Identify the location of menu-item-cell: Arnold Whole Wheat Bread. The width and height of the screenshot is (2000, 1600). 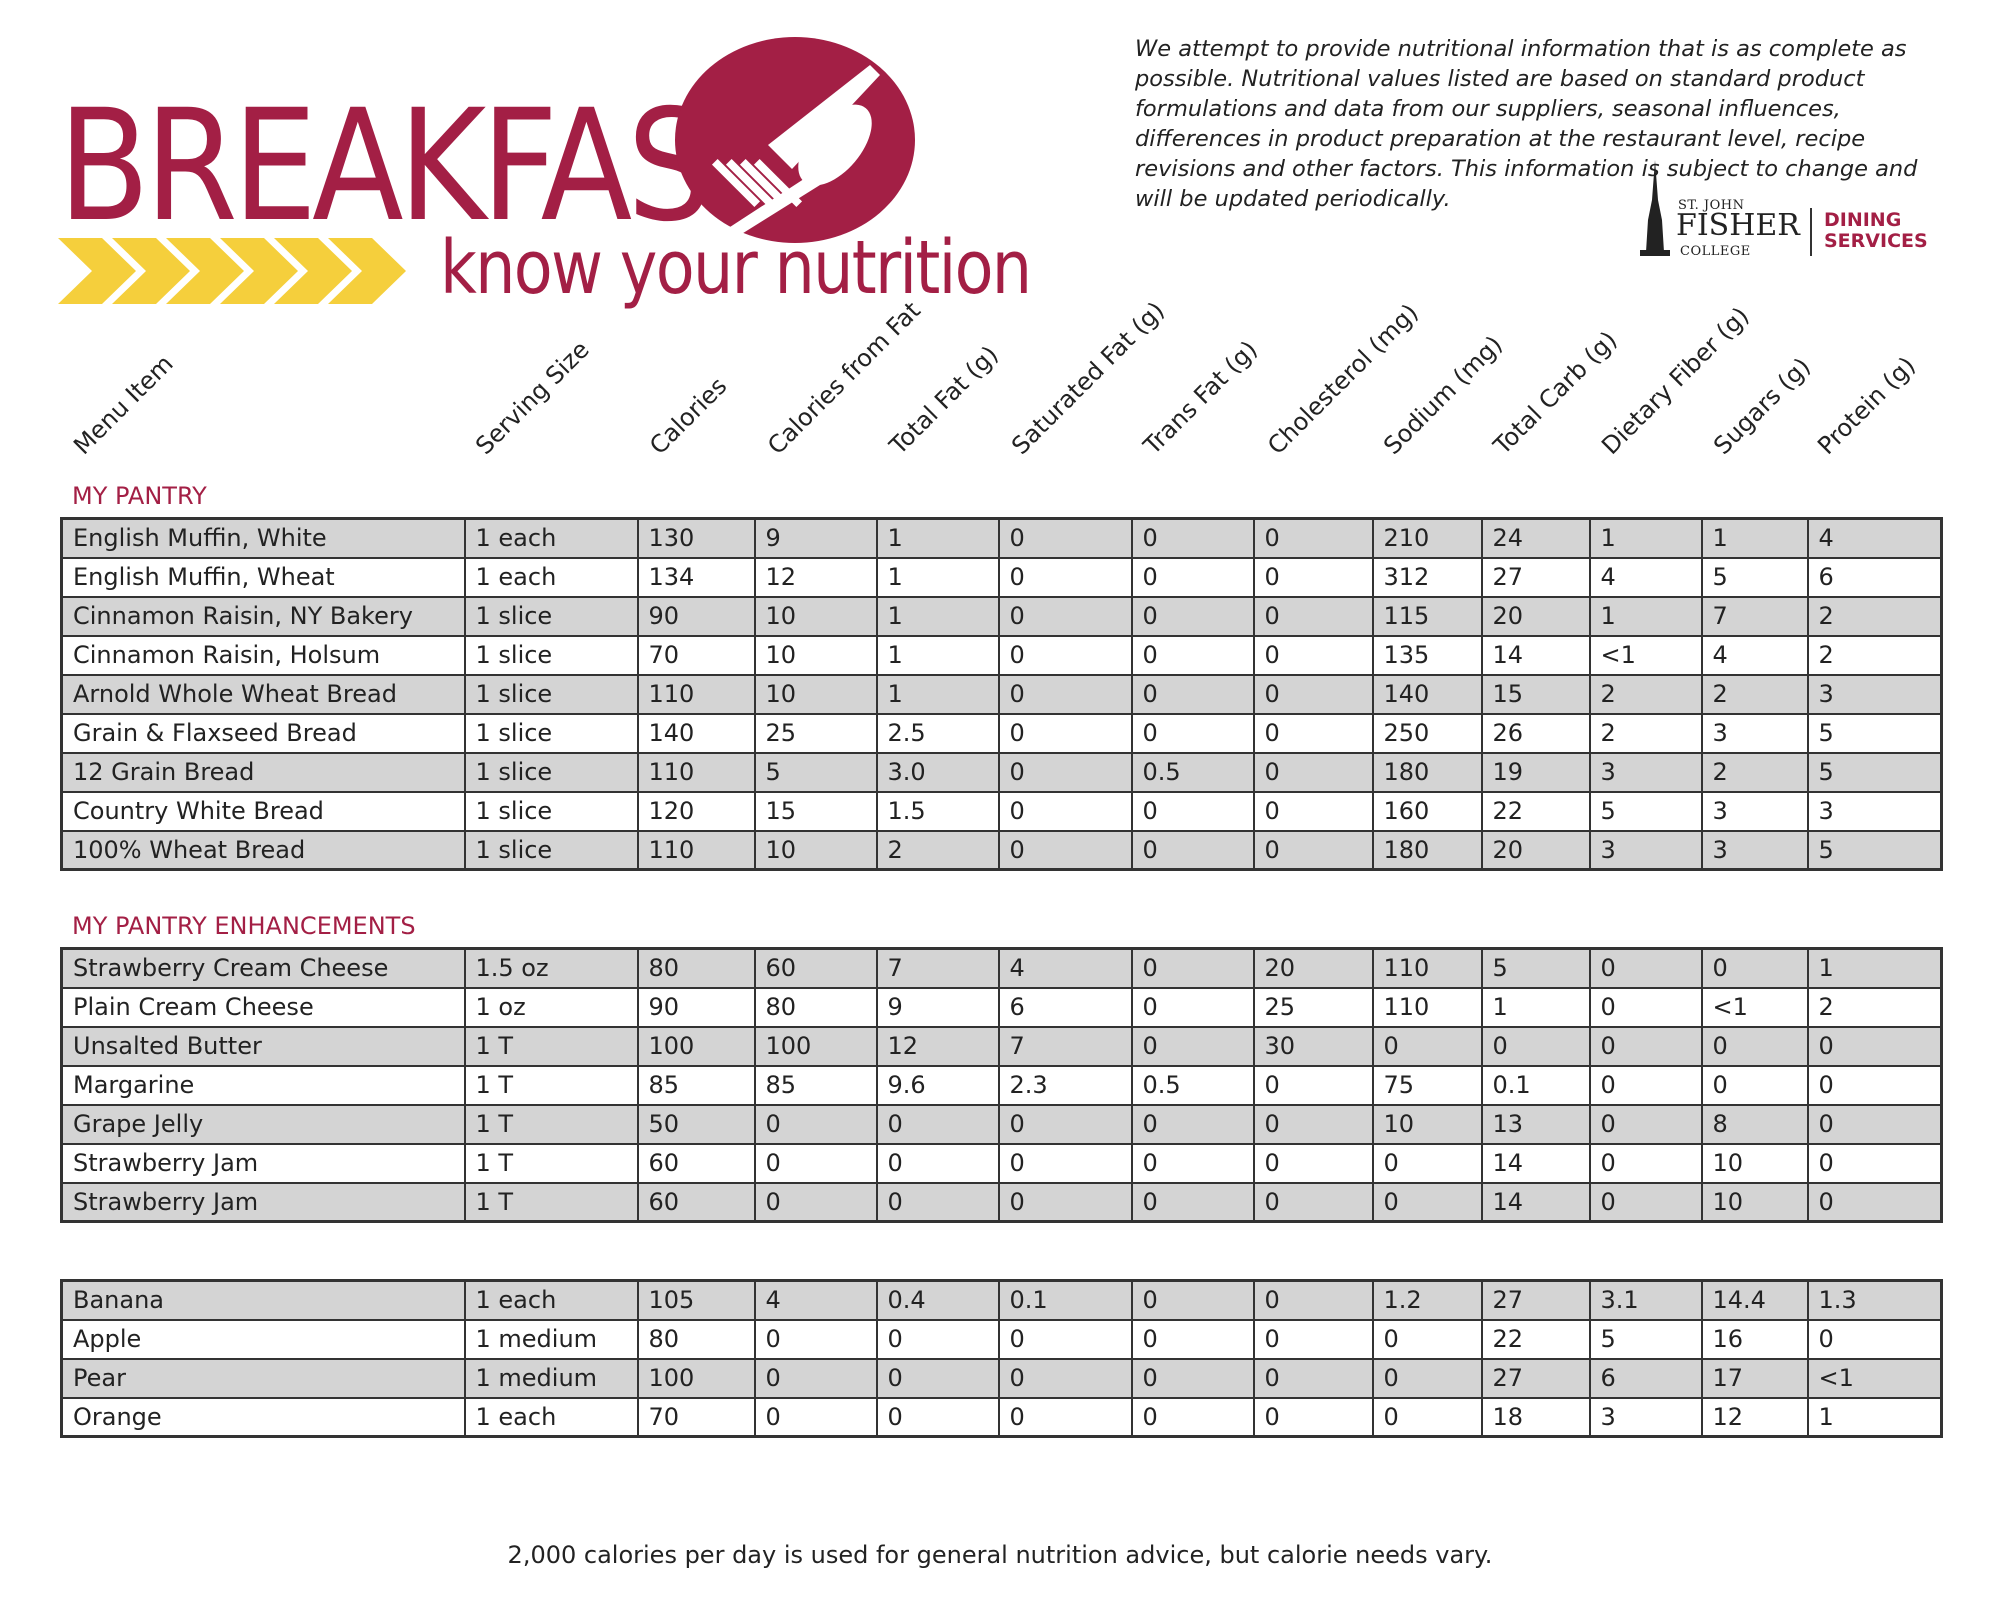
(263, 694).